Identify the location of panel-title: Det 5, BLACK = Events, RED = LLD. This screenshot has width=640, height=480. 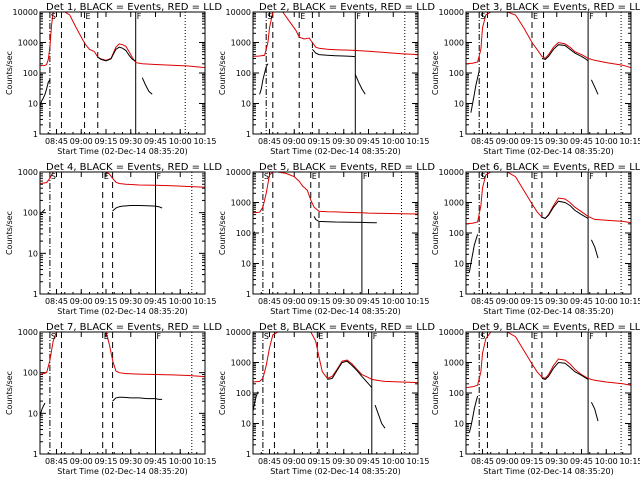
(347, 167).